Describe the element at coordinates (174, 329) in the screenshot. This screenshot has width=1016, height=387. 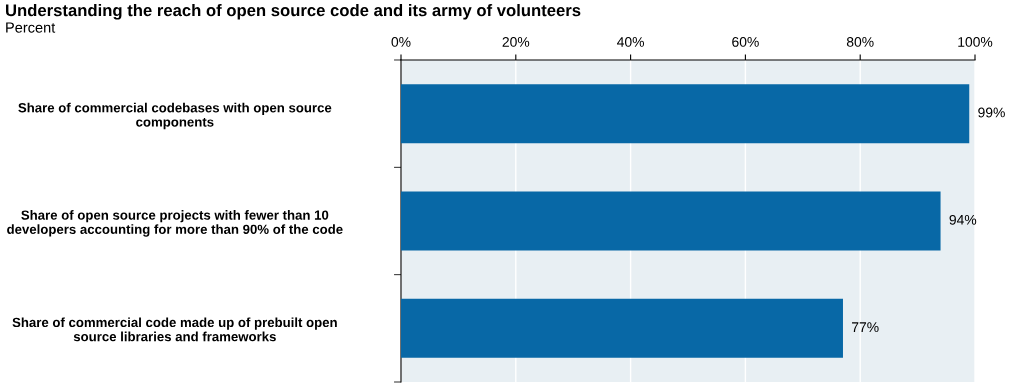
I see `y-tick-label: Share of commercial code made up of prebuilt open source libraries and frameworks` at that location.